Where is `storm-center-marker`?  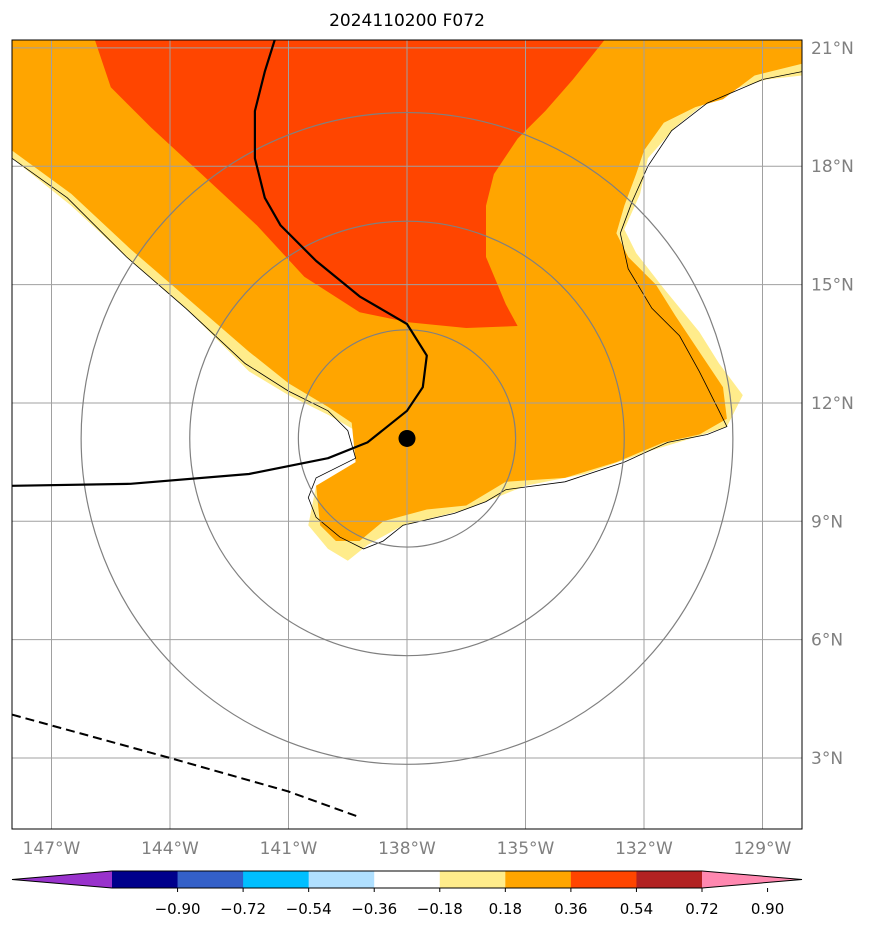
storm-center-marker is located at coordinates (407, 438).